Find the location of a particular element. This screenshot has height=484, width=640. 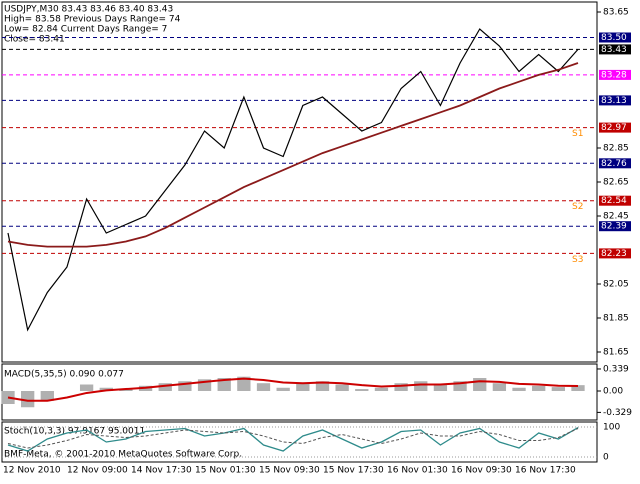

level-label: 82.97 is located at coordinates (614, 128).